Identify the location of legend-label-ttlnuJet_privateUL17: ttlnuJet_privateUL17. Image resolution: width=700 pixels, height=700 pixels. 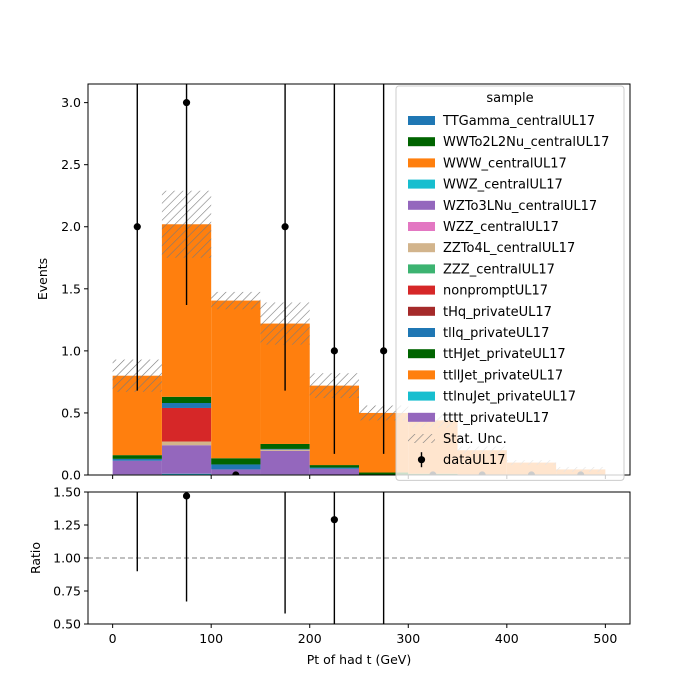
(509, 397).